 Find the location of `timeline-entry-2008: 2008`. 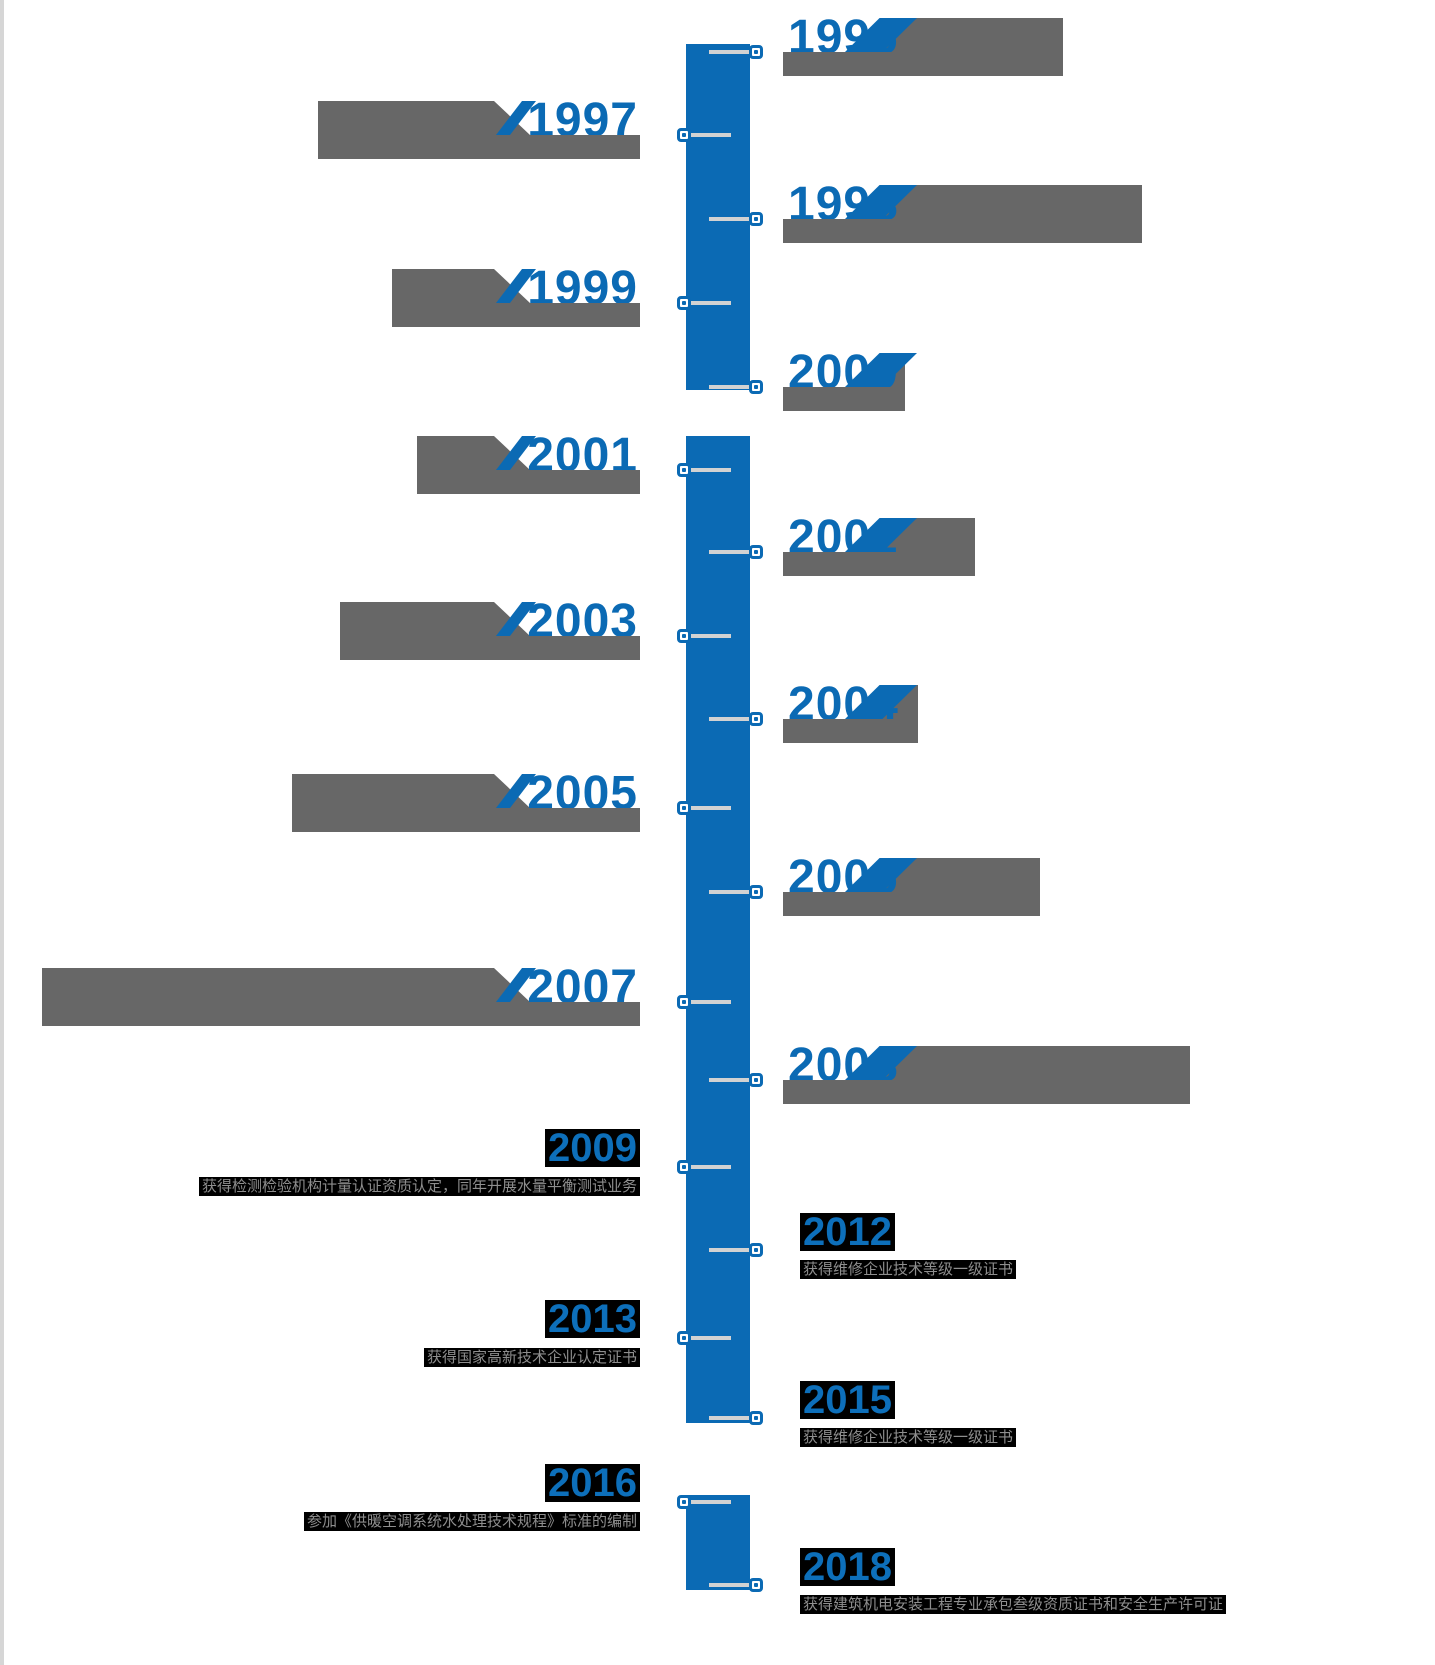

timeline-entry-2008: 2008 is located at coordinates (986, 1075).